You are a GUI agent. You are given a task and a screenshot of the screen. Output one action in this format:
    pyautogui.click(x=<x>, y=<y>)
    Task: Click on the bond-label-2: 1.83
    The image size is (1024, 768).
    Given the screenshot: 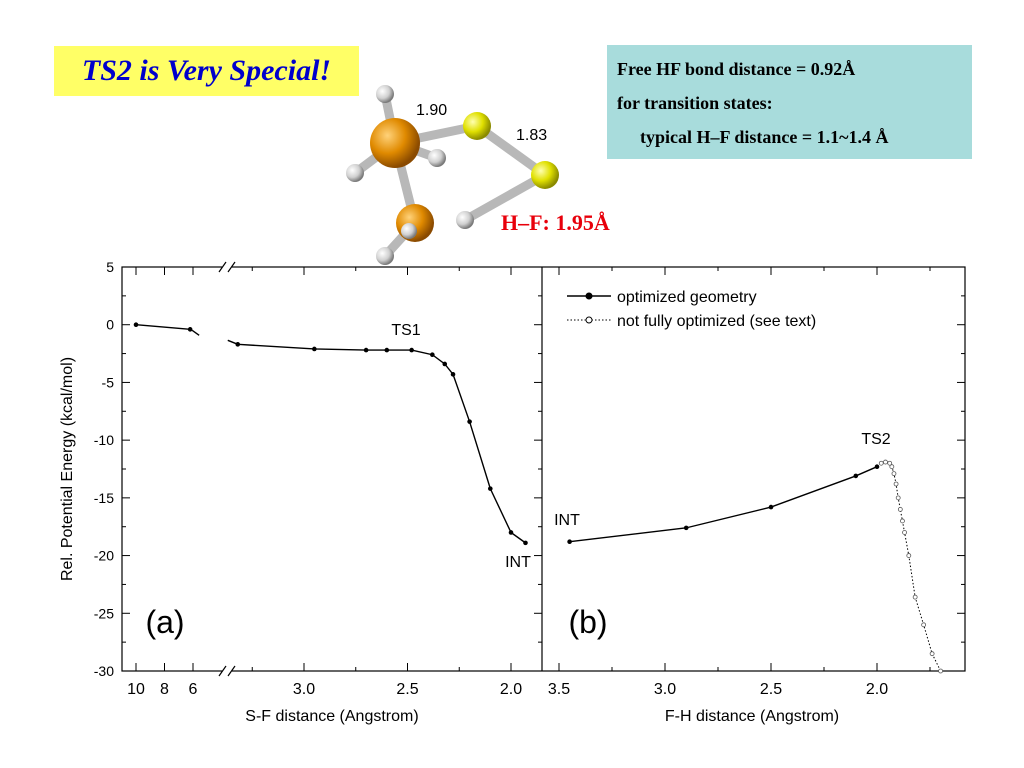 What is the action you would take?
    pyautogui.click(x=531, y=135)
    